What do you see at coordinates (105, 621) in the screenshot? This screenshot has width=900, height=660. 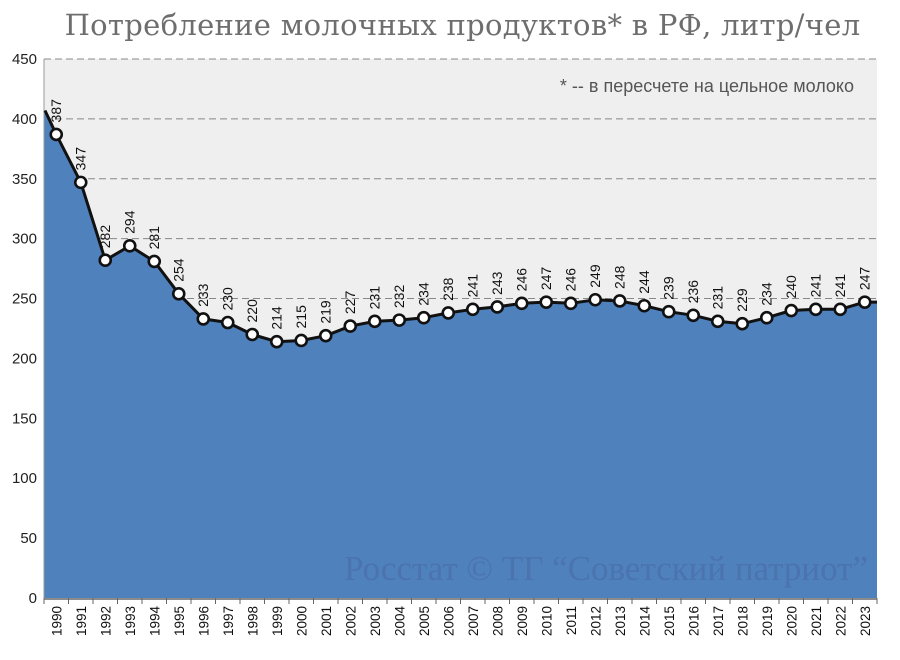 I see `x-tick-label: 1992` at bounding box center [105, 621].